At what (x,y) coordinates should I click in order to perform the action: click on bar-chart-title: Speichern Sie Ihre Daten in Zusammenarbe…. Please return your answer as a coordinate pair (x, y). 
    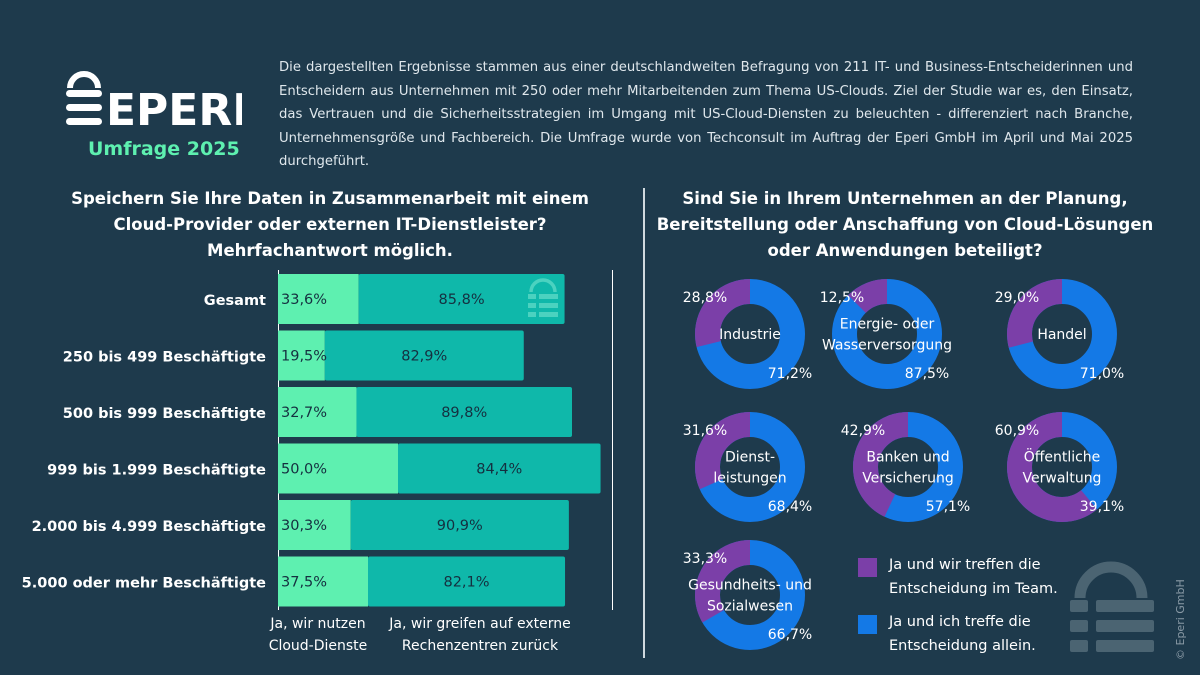
    Looking at the image, I should click on (330, 225).